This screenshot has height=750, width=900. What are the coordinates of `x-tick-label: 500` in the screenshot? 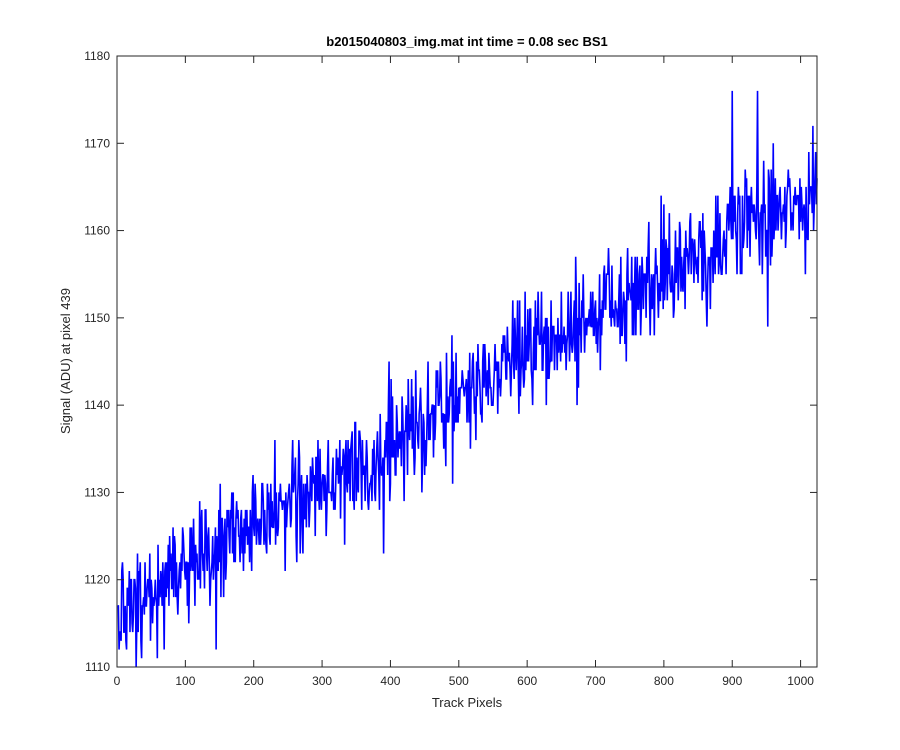 It's located at (459, 681).